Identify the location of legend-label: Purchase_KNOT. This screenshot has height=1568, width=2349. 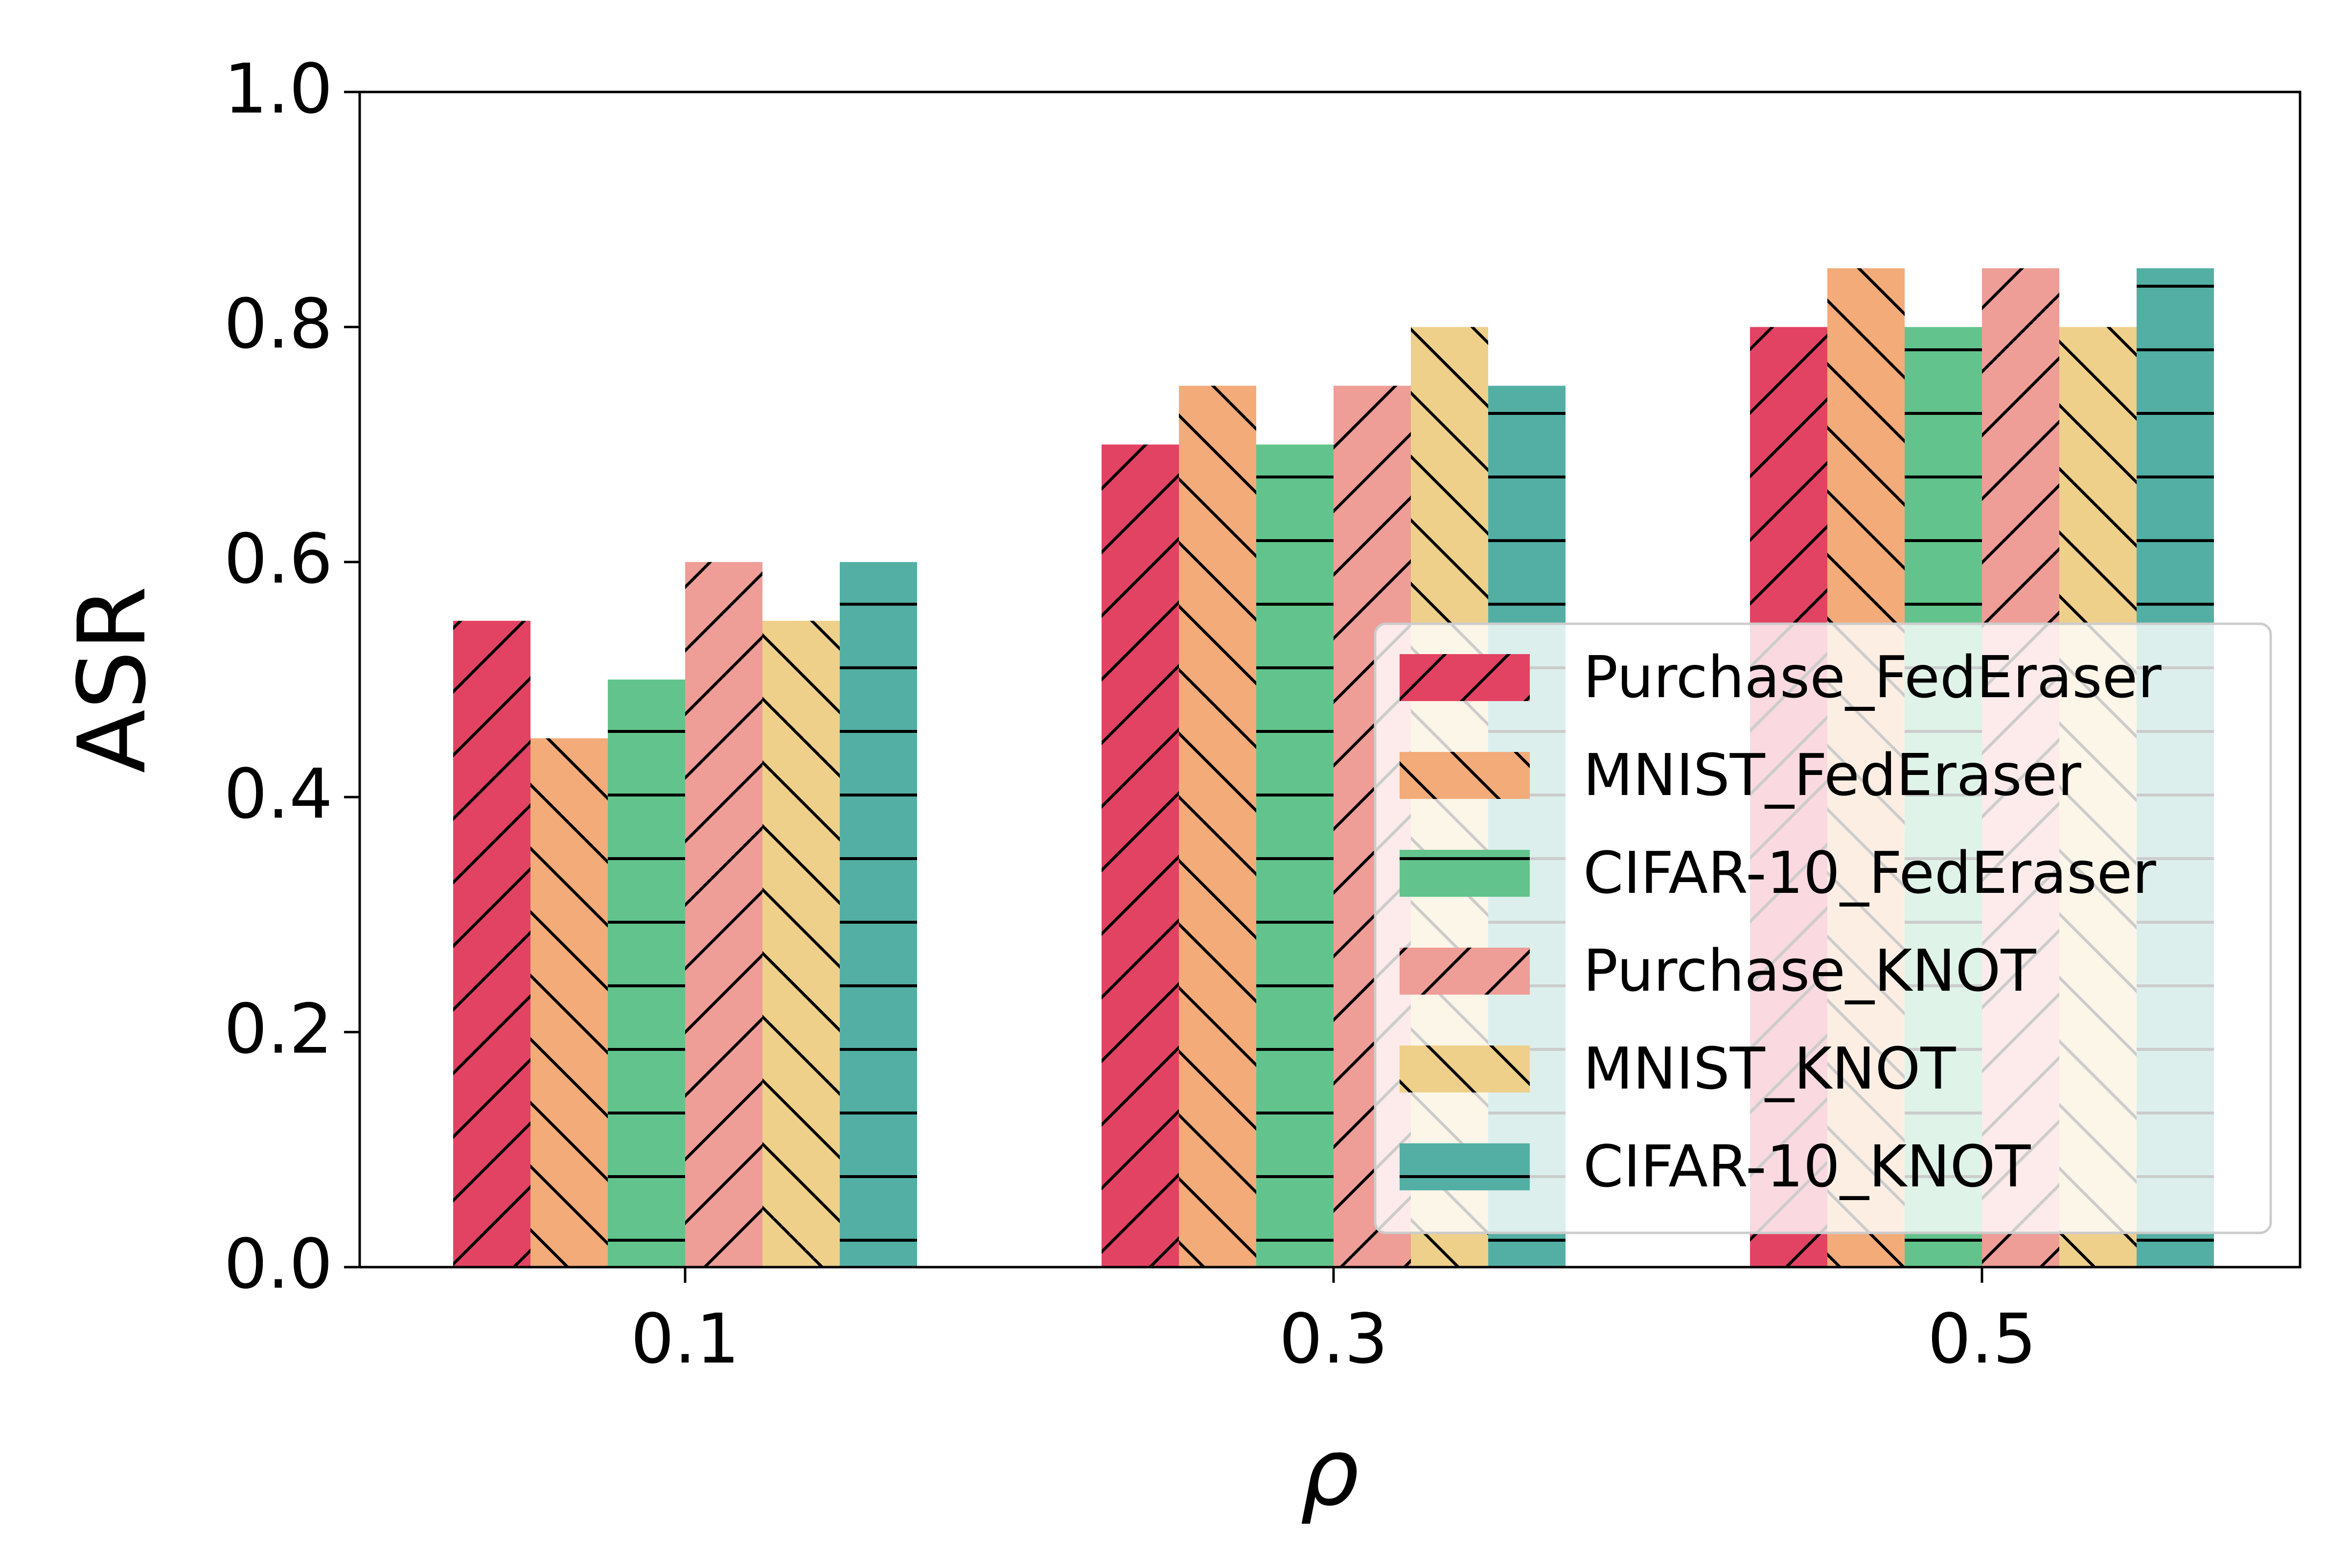
(1809, 971).